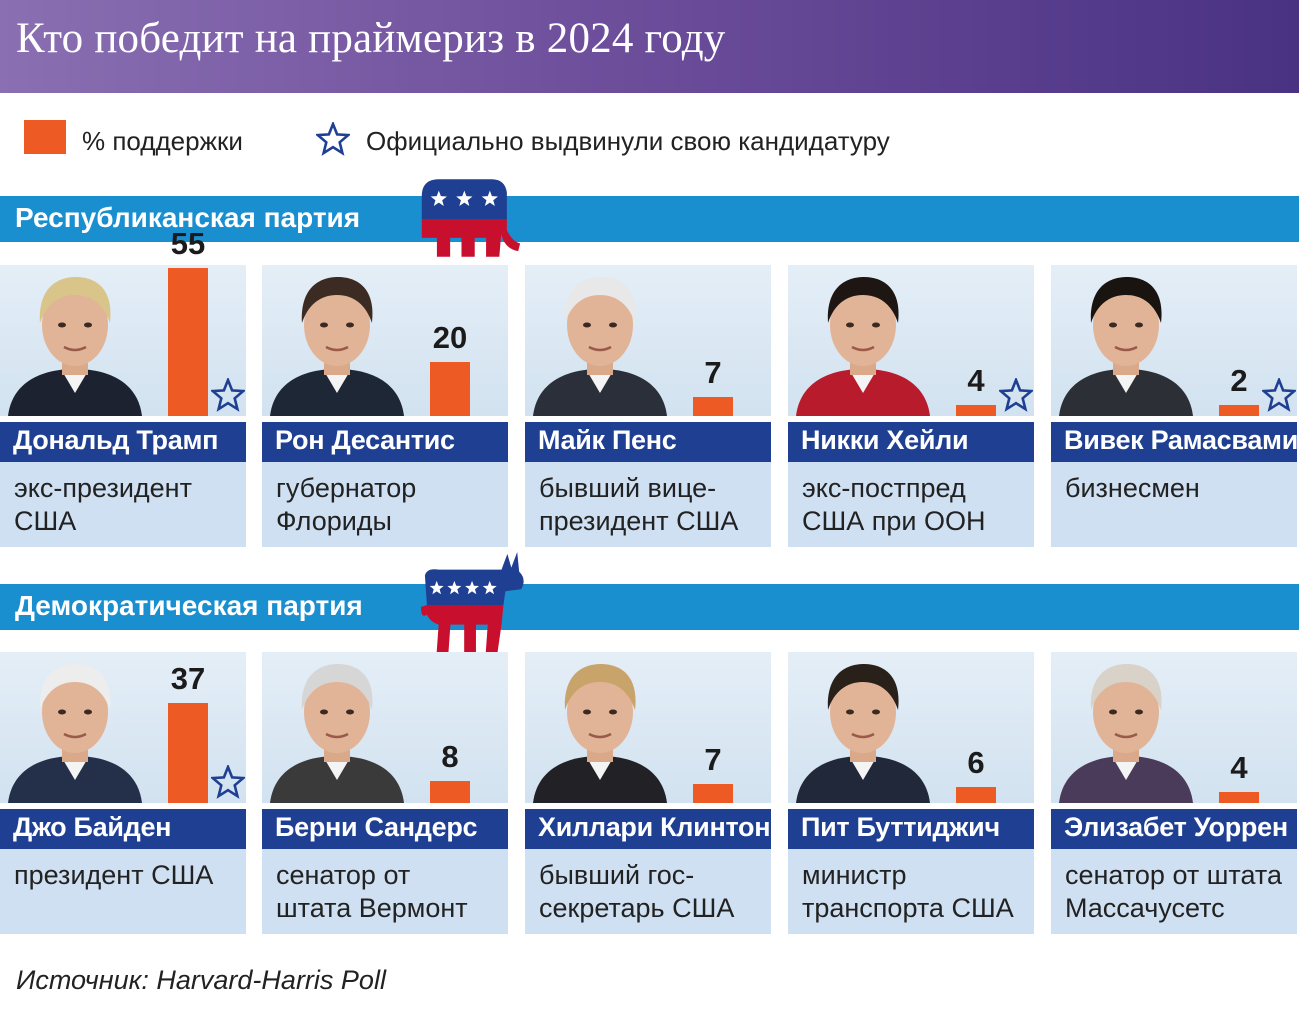 This screenshot has width=1299, height=1021. Describe the element at coordinates (103, 504) in the screenshot. I see `candidate-role: экс-президент США` at that location.